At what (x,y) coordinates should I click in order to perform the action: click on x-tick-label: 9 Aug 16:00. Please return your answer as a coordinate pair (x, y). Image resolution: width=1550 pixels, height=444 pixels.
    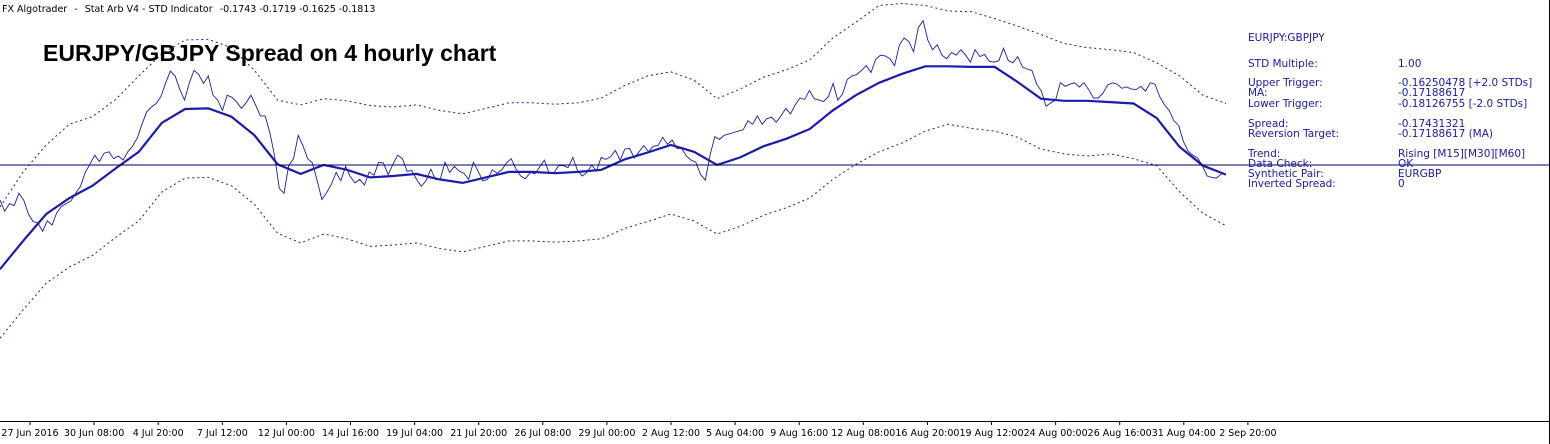
    Looking at the image, I should click on (799, 433).